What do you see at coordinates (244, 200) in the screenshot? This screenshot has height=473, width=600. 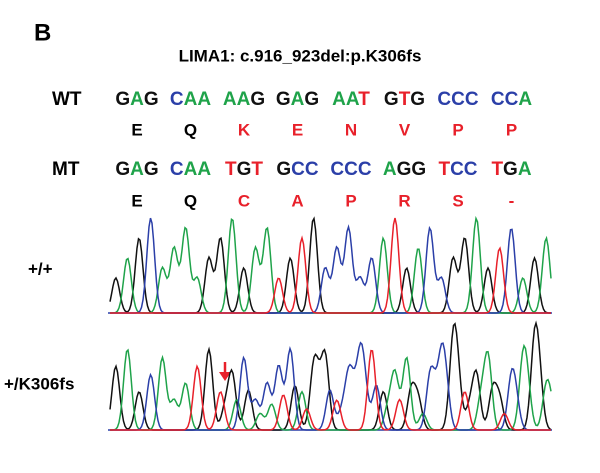 I see `amino-acid: C` at bounding box center [244, 200].